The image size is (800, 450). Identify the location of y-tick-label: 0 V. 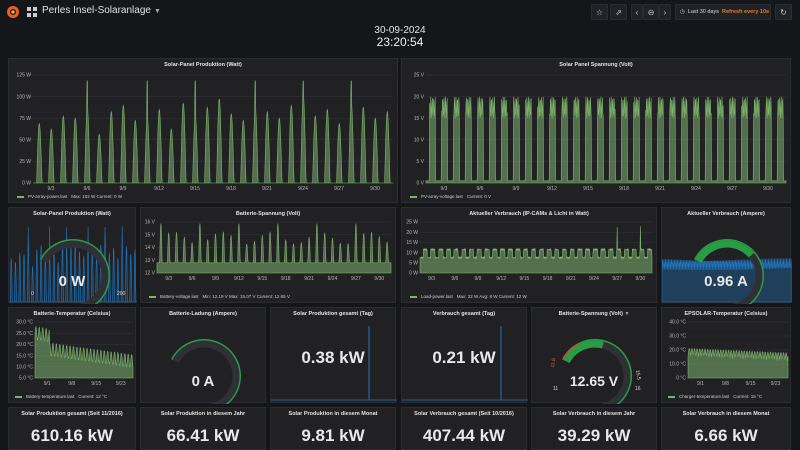
(420, 184).